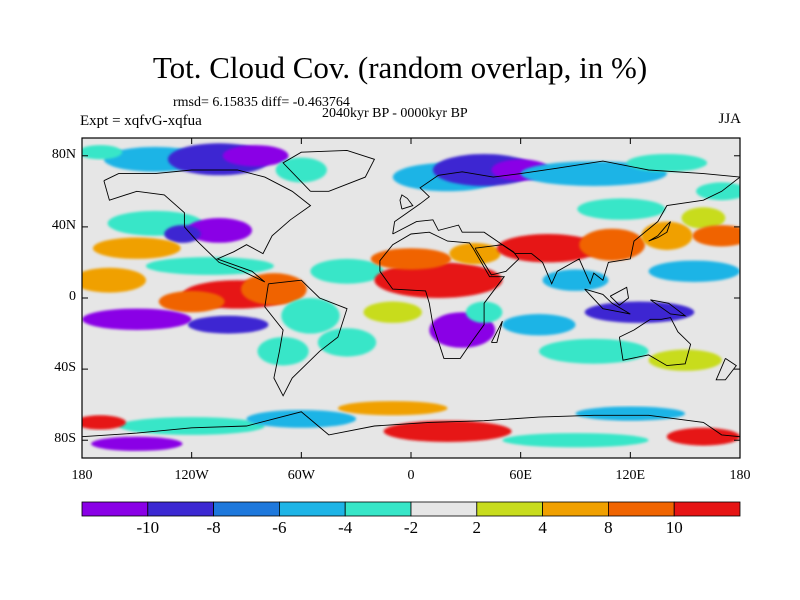  I want to click on colorbar-label: -2, so click(411, 527).